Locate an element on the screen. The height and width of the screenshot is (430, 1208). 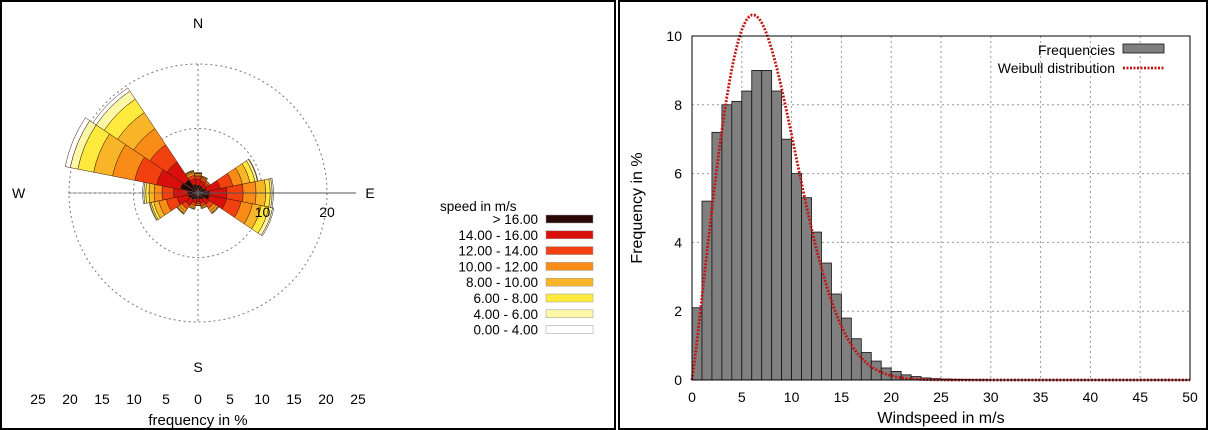
x-tick-label: 20 is located at coordinates (891, 397).